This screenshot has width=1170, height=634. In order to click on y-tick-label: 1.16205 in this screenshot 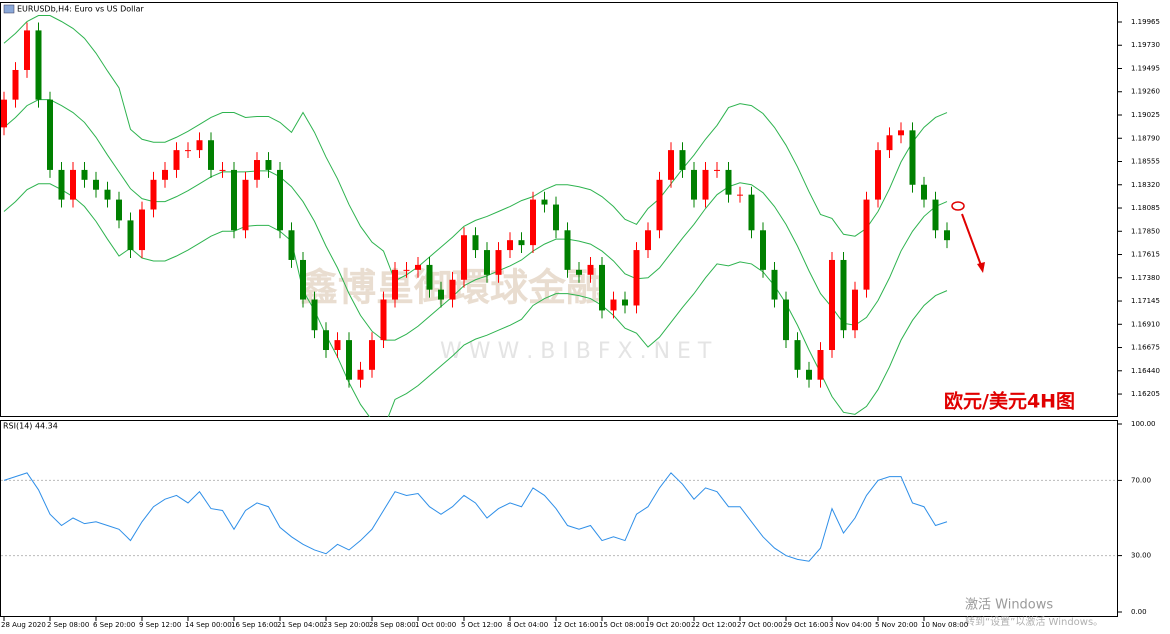, I will do `click(1145, 394)`.